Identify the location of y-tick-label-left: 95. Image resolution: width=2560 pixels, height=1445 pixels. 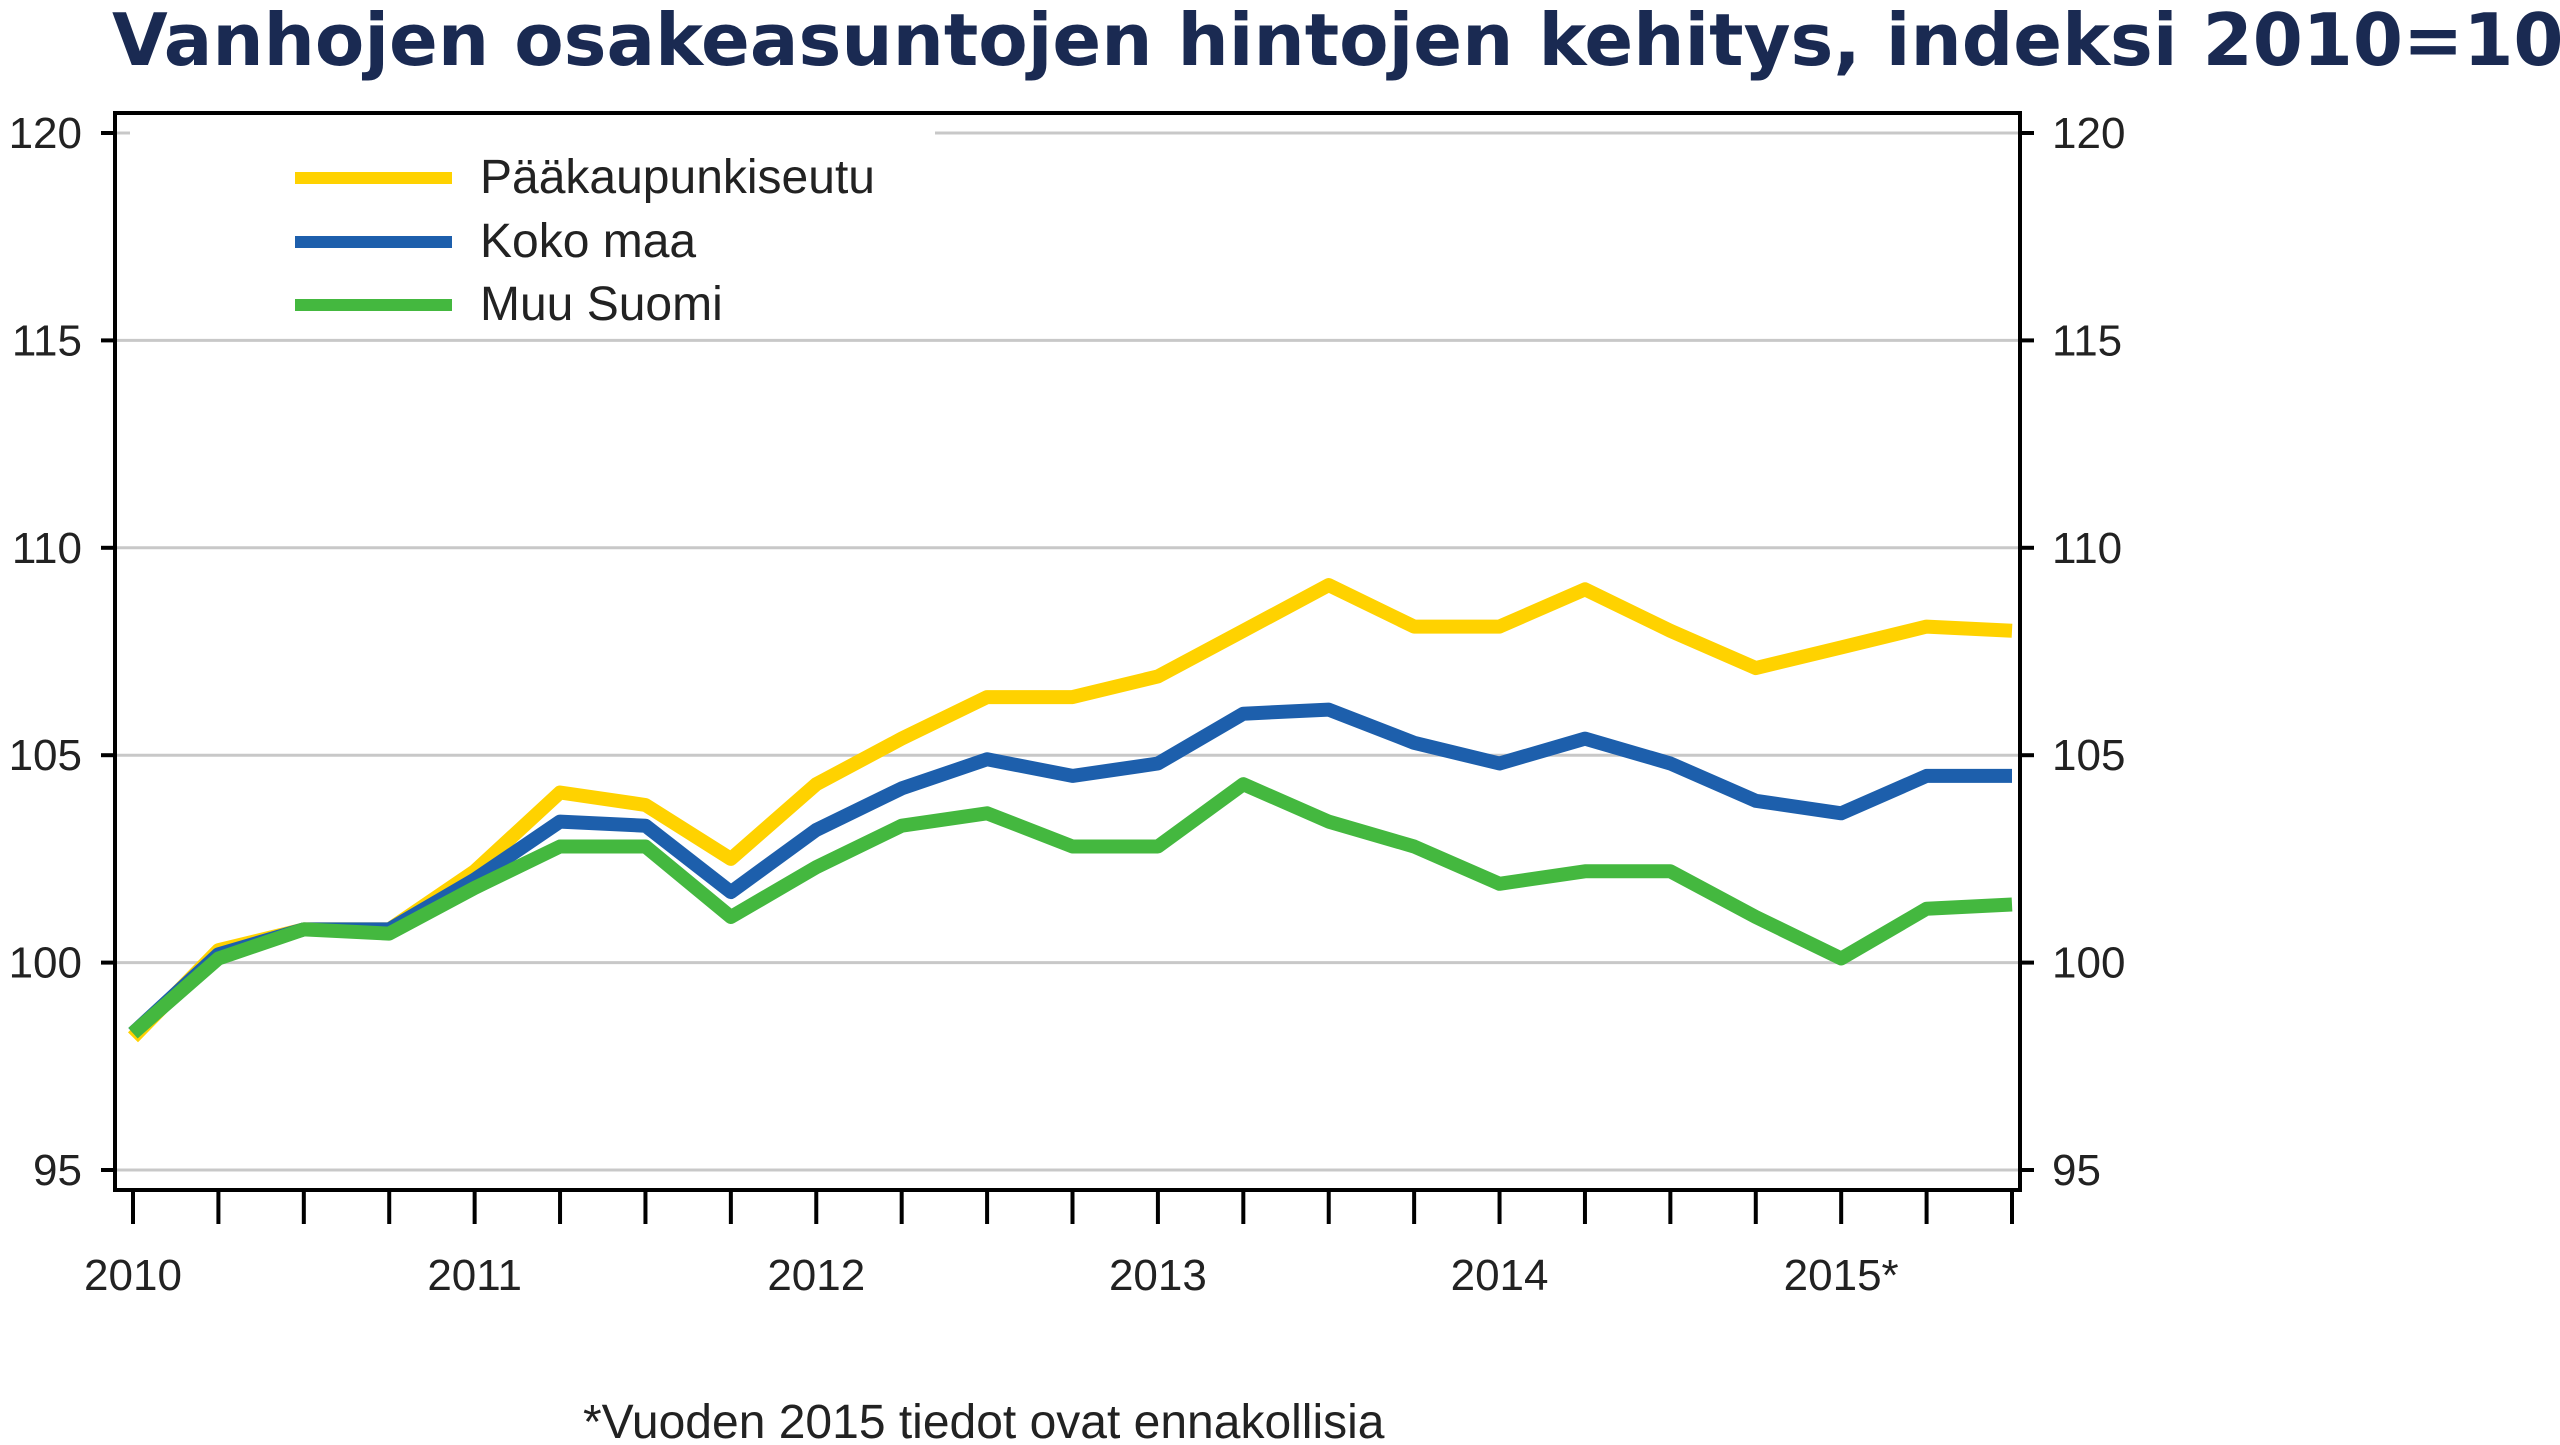
(57, 1170).